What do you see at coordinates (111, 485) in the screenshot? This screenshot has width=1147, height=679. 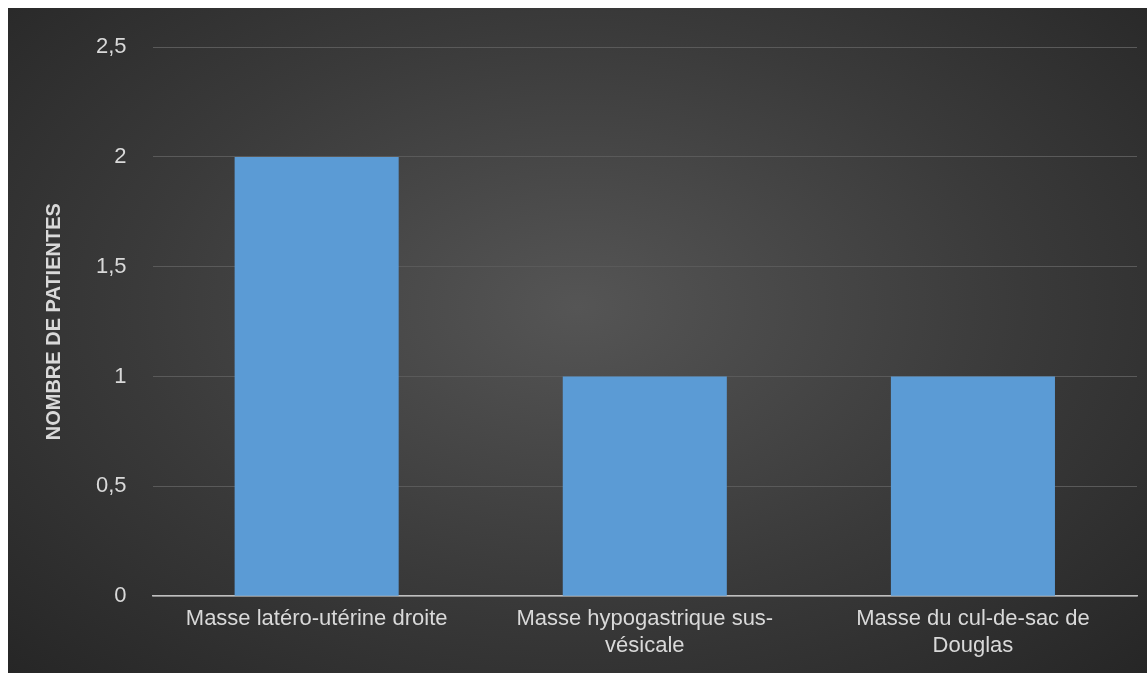 I see `y-tick-label: 0,5` at bounding box center [111, 485].